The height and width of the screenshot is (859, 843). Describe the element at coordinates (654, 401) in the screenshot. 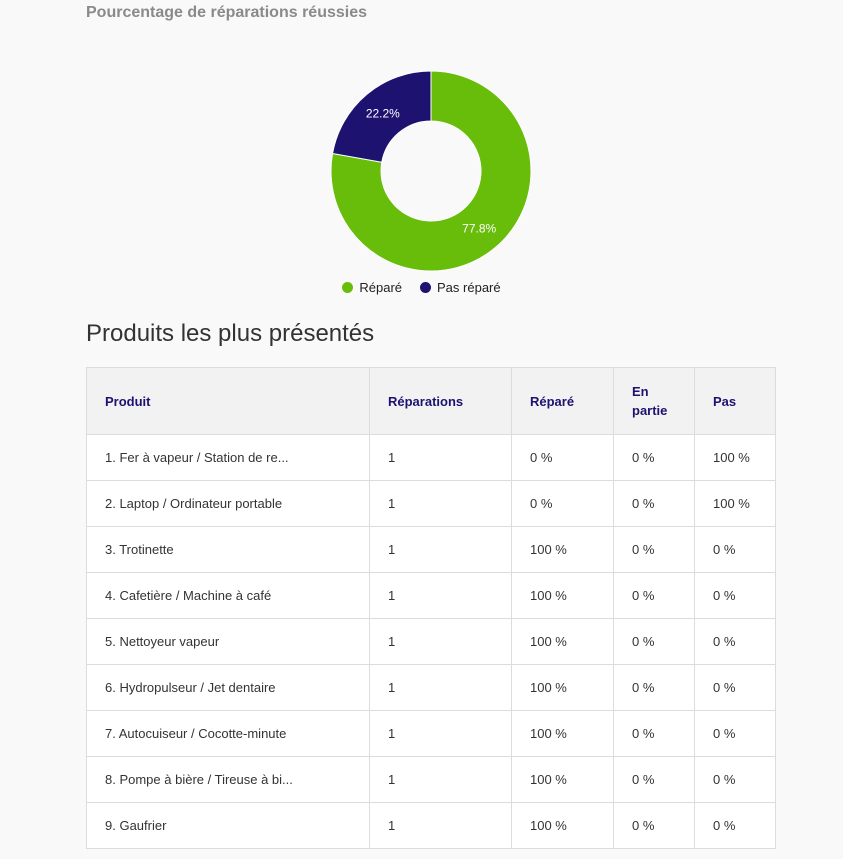

I see `column-header-partial: En partie` at that location.